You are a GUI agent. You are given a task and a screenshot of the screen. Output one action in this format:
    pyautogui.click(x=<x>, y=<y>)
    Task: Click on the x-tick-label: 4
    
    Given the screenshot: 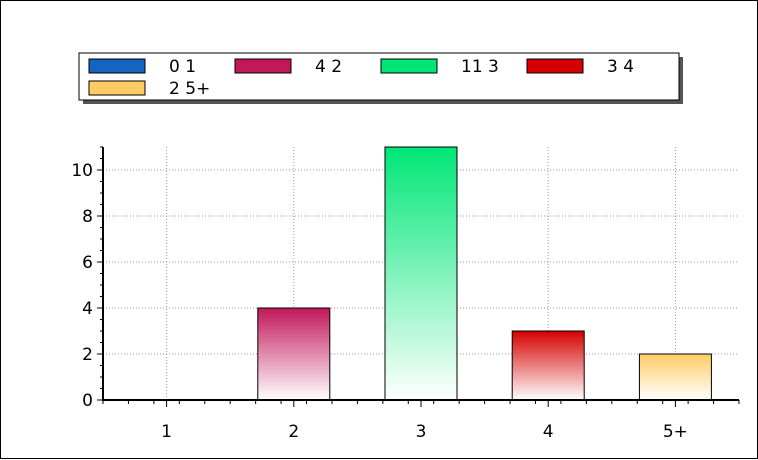 What is the action you would take?
    pyautogui.click(x=548, y=432)
    